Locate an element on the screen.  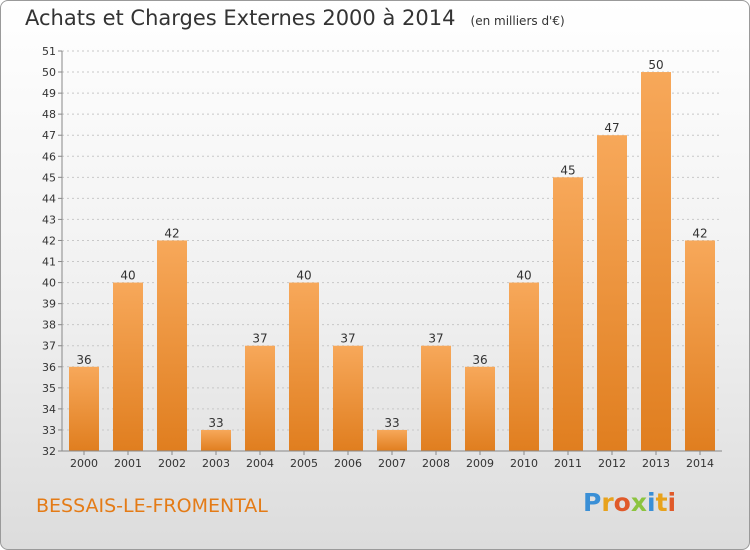
x-tick-label: 2002 is located at coordinates (172, 463).